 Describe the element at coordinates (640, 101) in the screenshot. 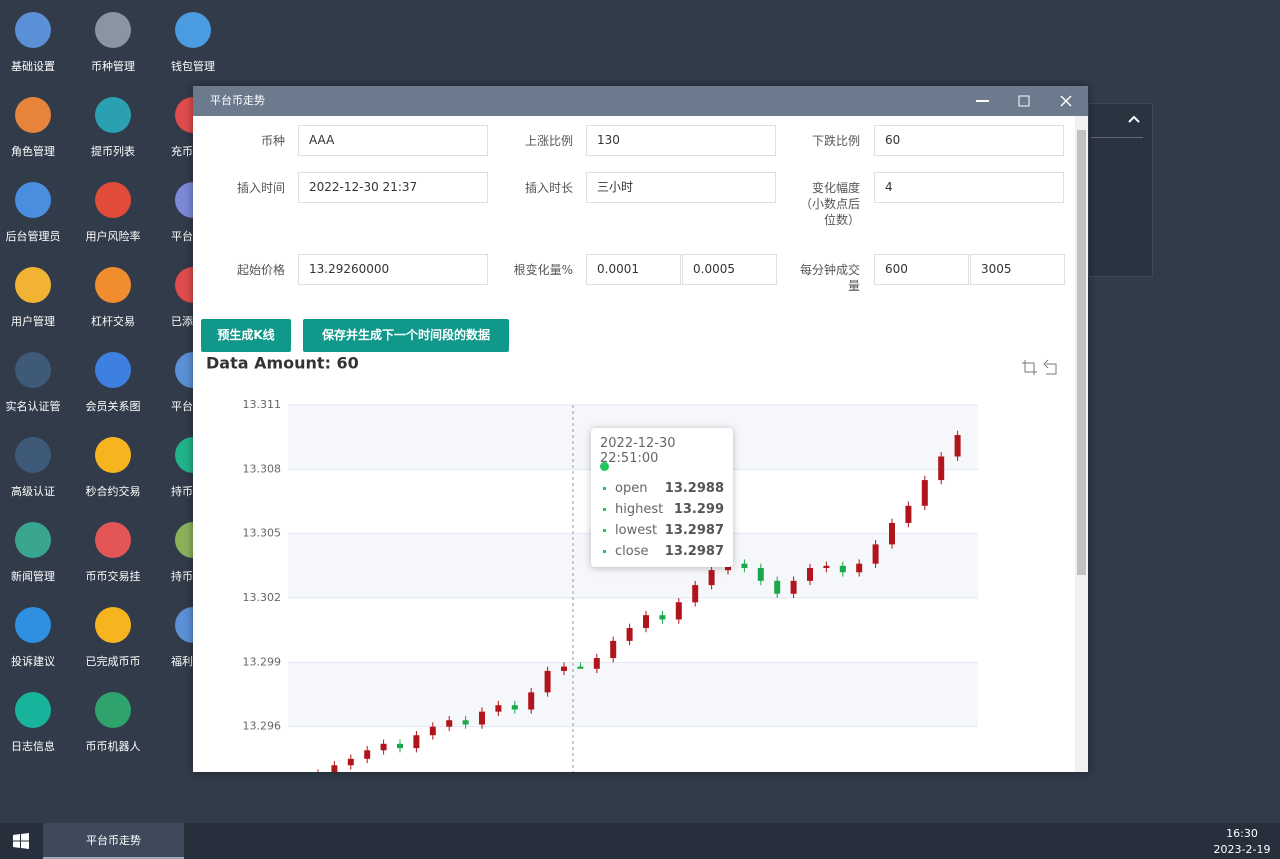

I see `title-bar: 平台币走势` at that location.